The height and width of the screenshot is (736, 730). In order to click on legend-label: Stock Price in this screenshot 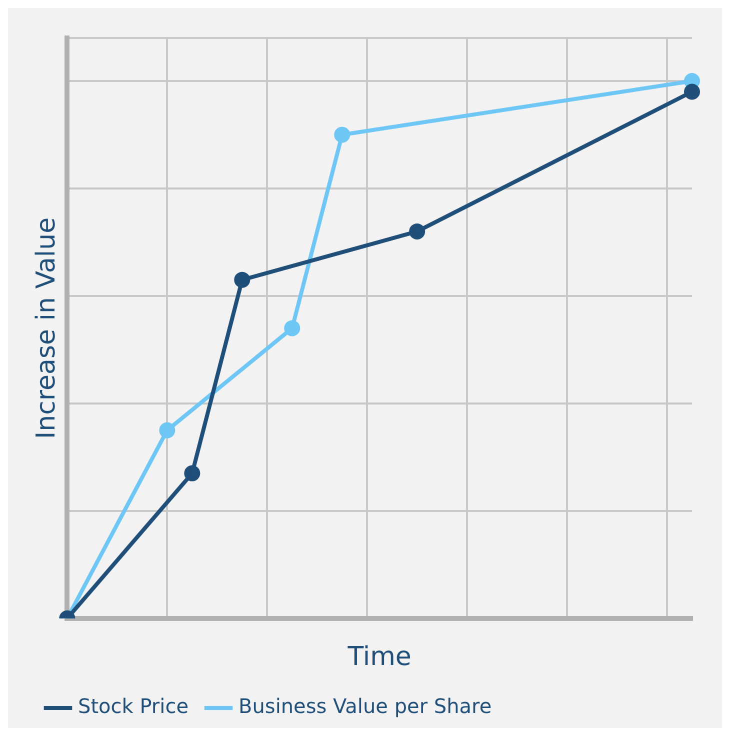, I will do `click(133, 706)`.